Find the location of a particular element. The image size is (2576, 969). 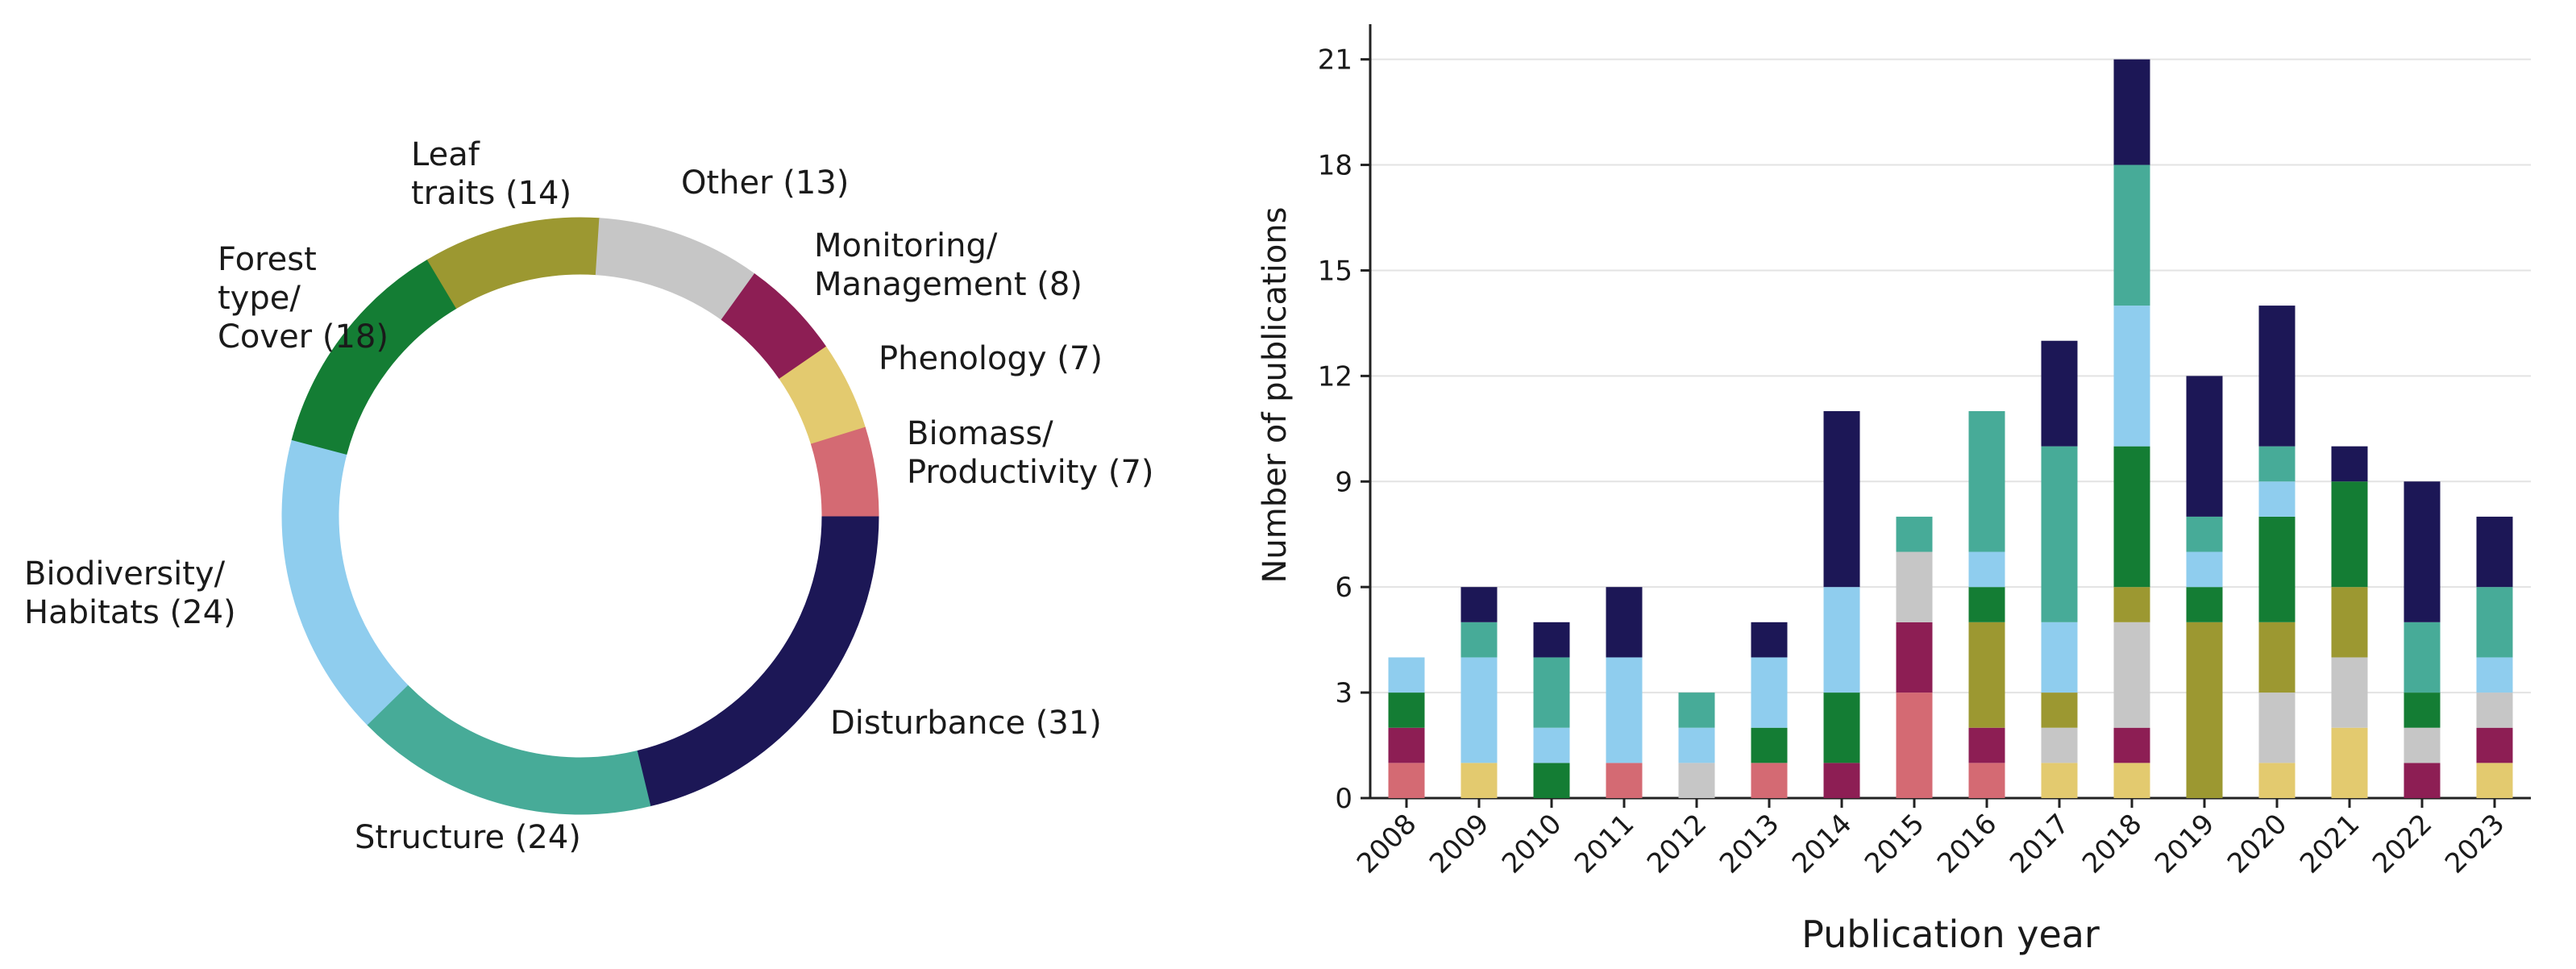

slice-label-line: Biomass/ is located at coordinates (980, 433).